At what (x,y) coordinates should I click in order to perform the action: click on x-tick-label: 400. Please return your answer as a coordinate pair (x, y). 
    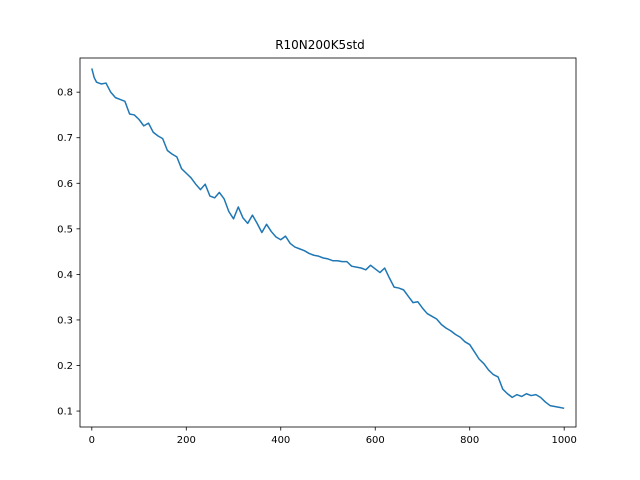
    Looking at the image, I should click on (280, 440).